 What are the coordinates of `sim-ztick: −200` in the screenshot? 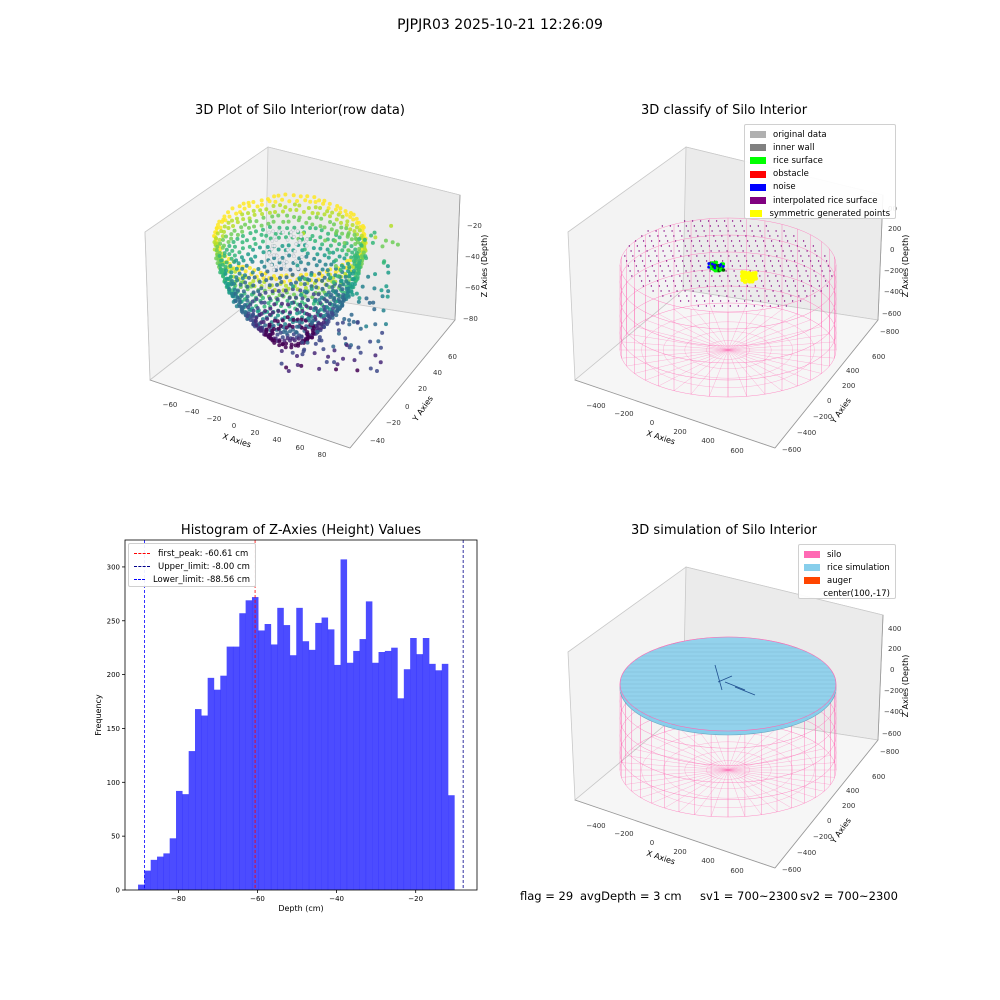 It's located at (893, 691).